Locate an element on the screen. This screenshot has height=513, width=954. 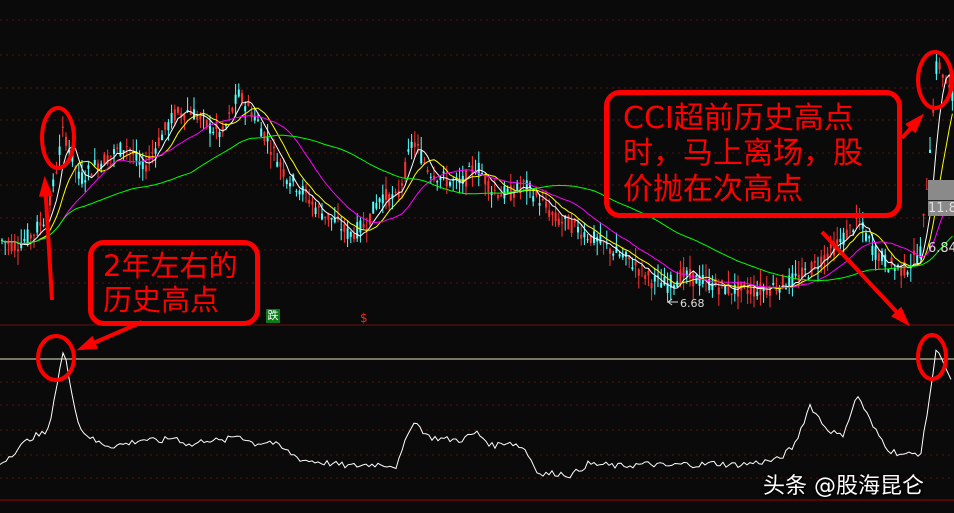
highlight-circle is located at coordinates (58, 138).